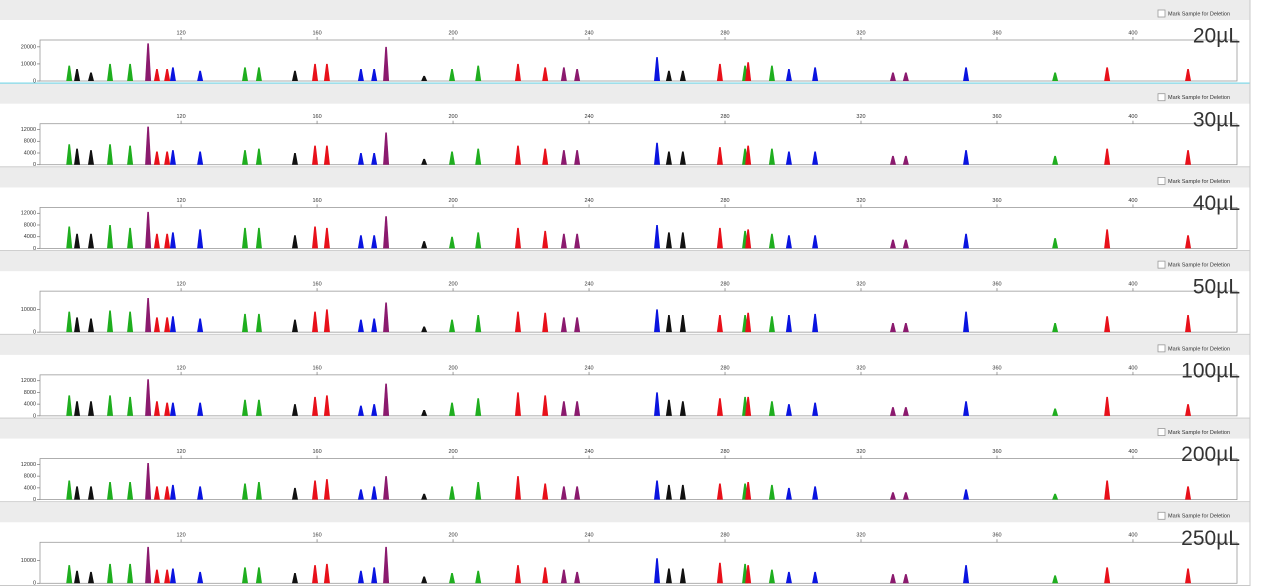  I want to click on x-tick-label: 280, so click(724, 368).